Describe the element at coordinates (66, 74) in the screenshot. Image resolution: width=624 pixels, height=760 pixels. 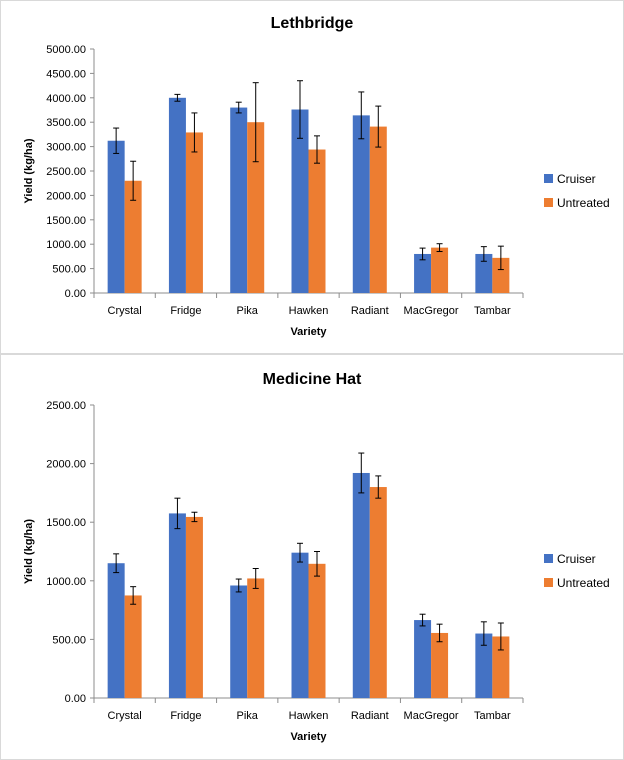
I see `y-tick-label: 4500.00` at that location.